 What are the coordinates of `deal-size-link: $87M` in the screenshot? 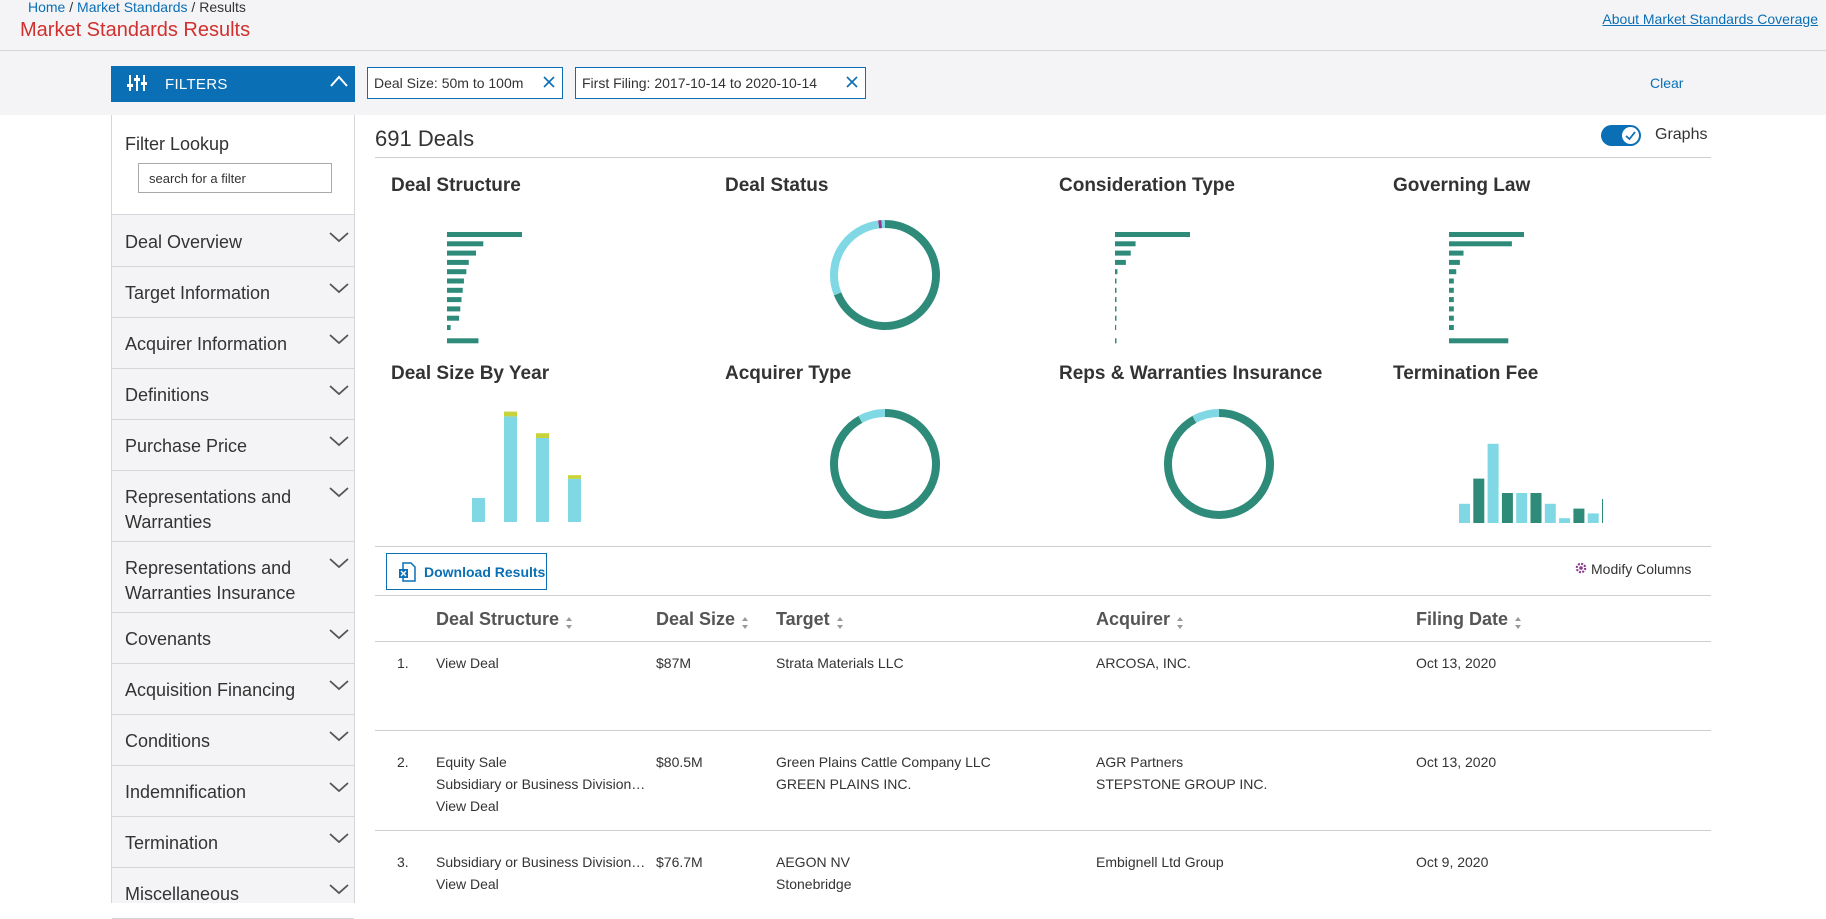 It's located at (673, 663).